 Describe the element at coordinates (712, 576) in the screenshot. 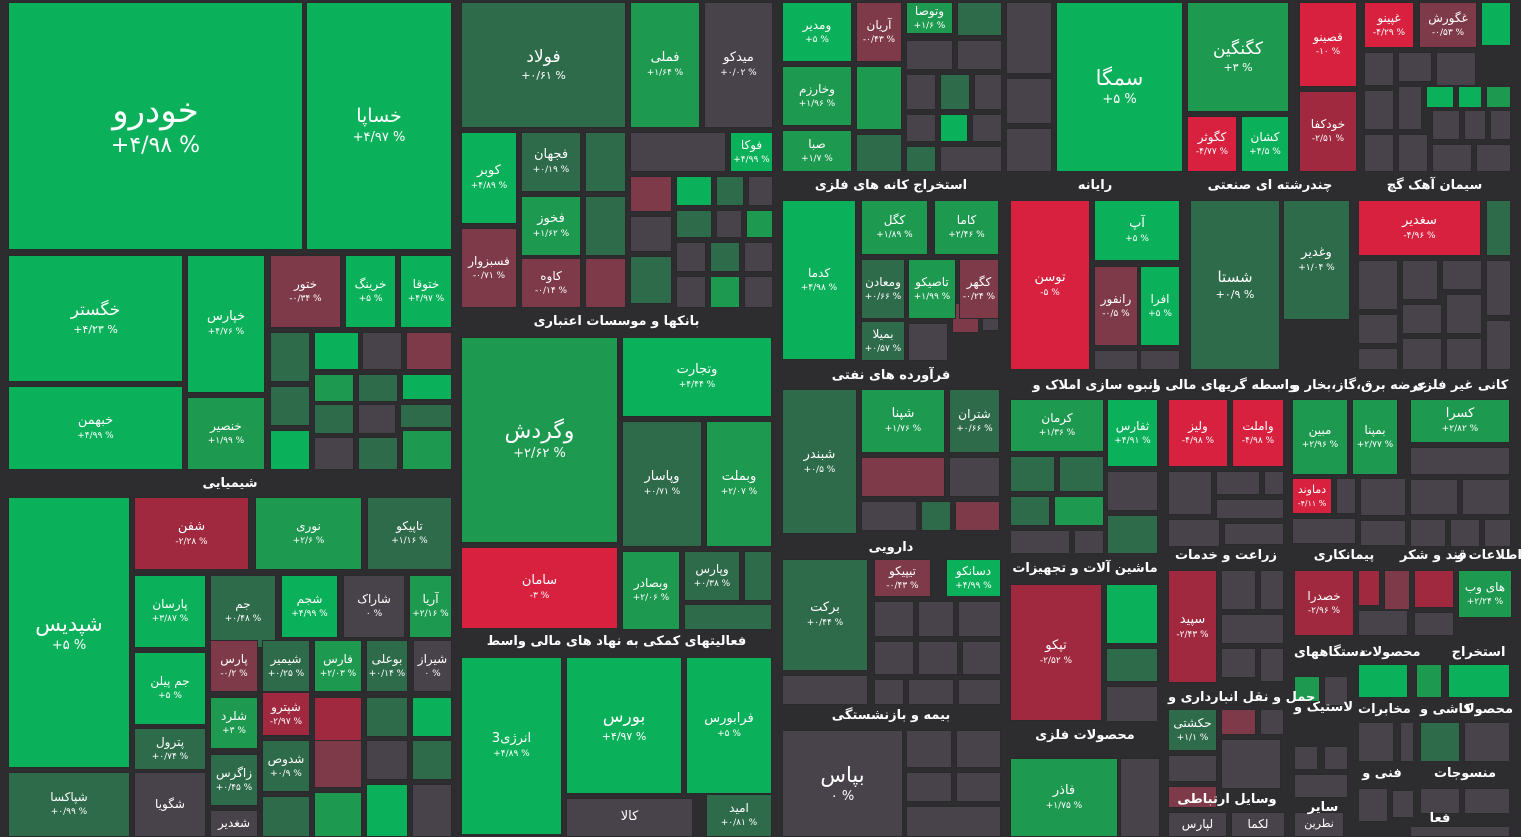

I see `treemap-tile: وپارس +۰/۳۸ %` at that location.